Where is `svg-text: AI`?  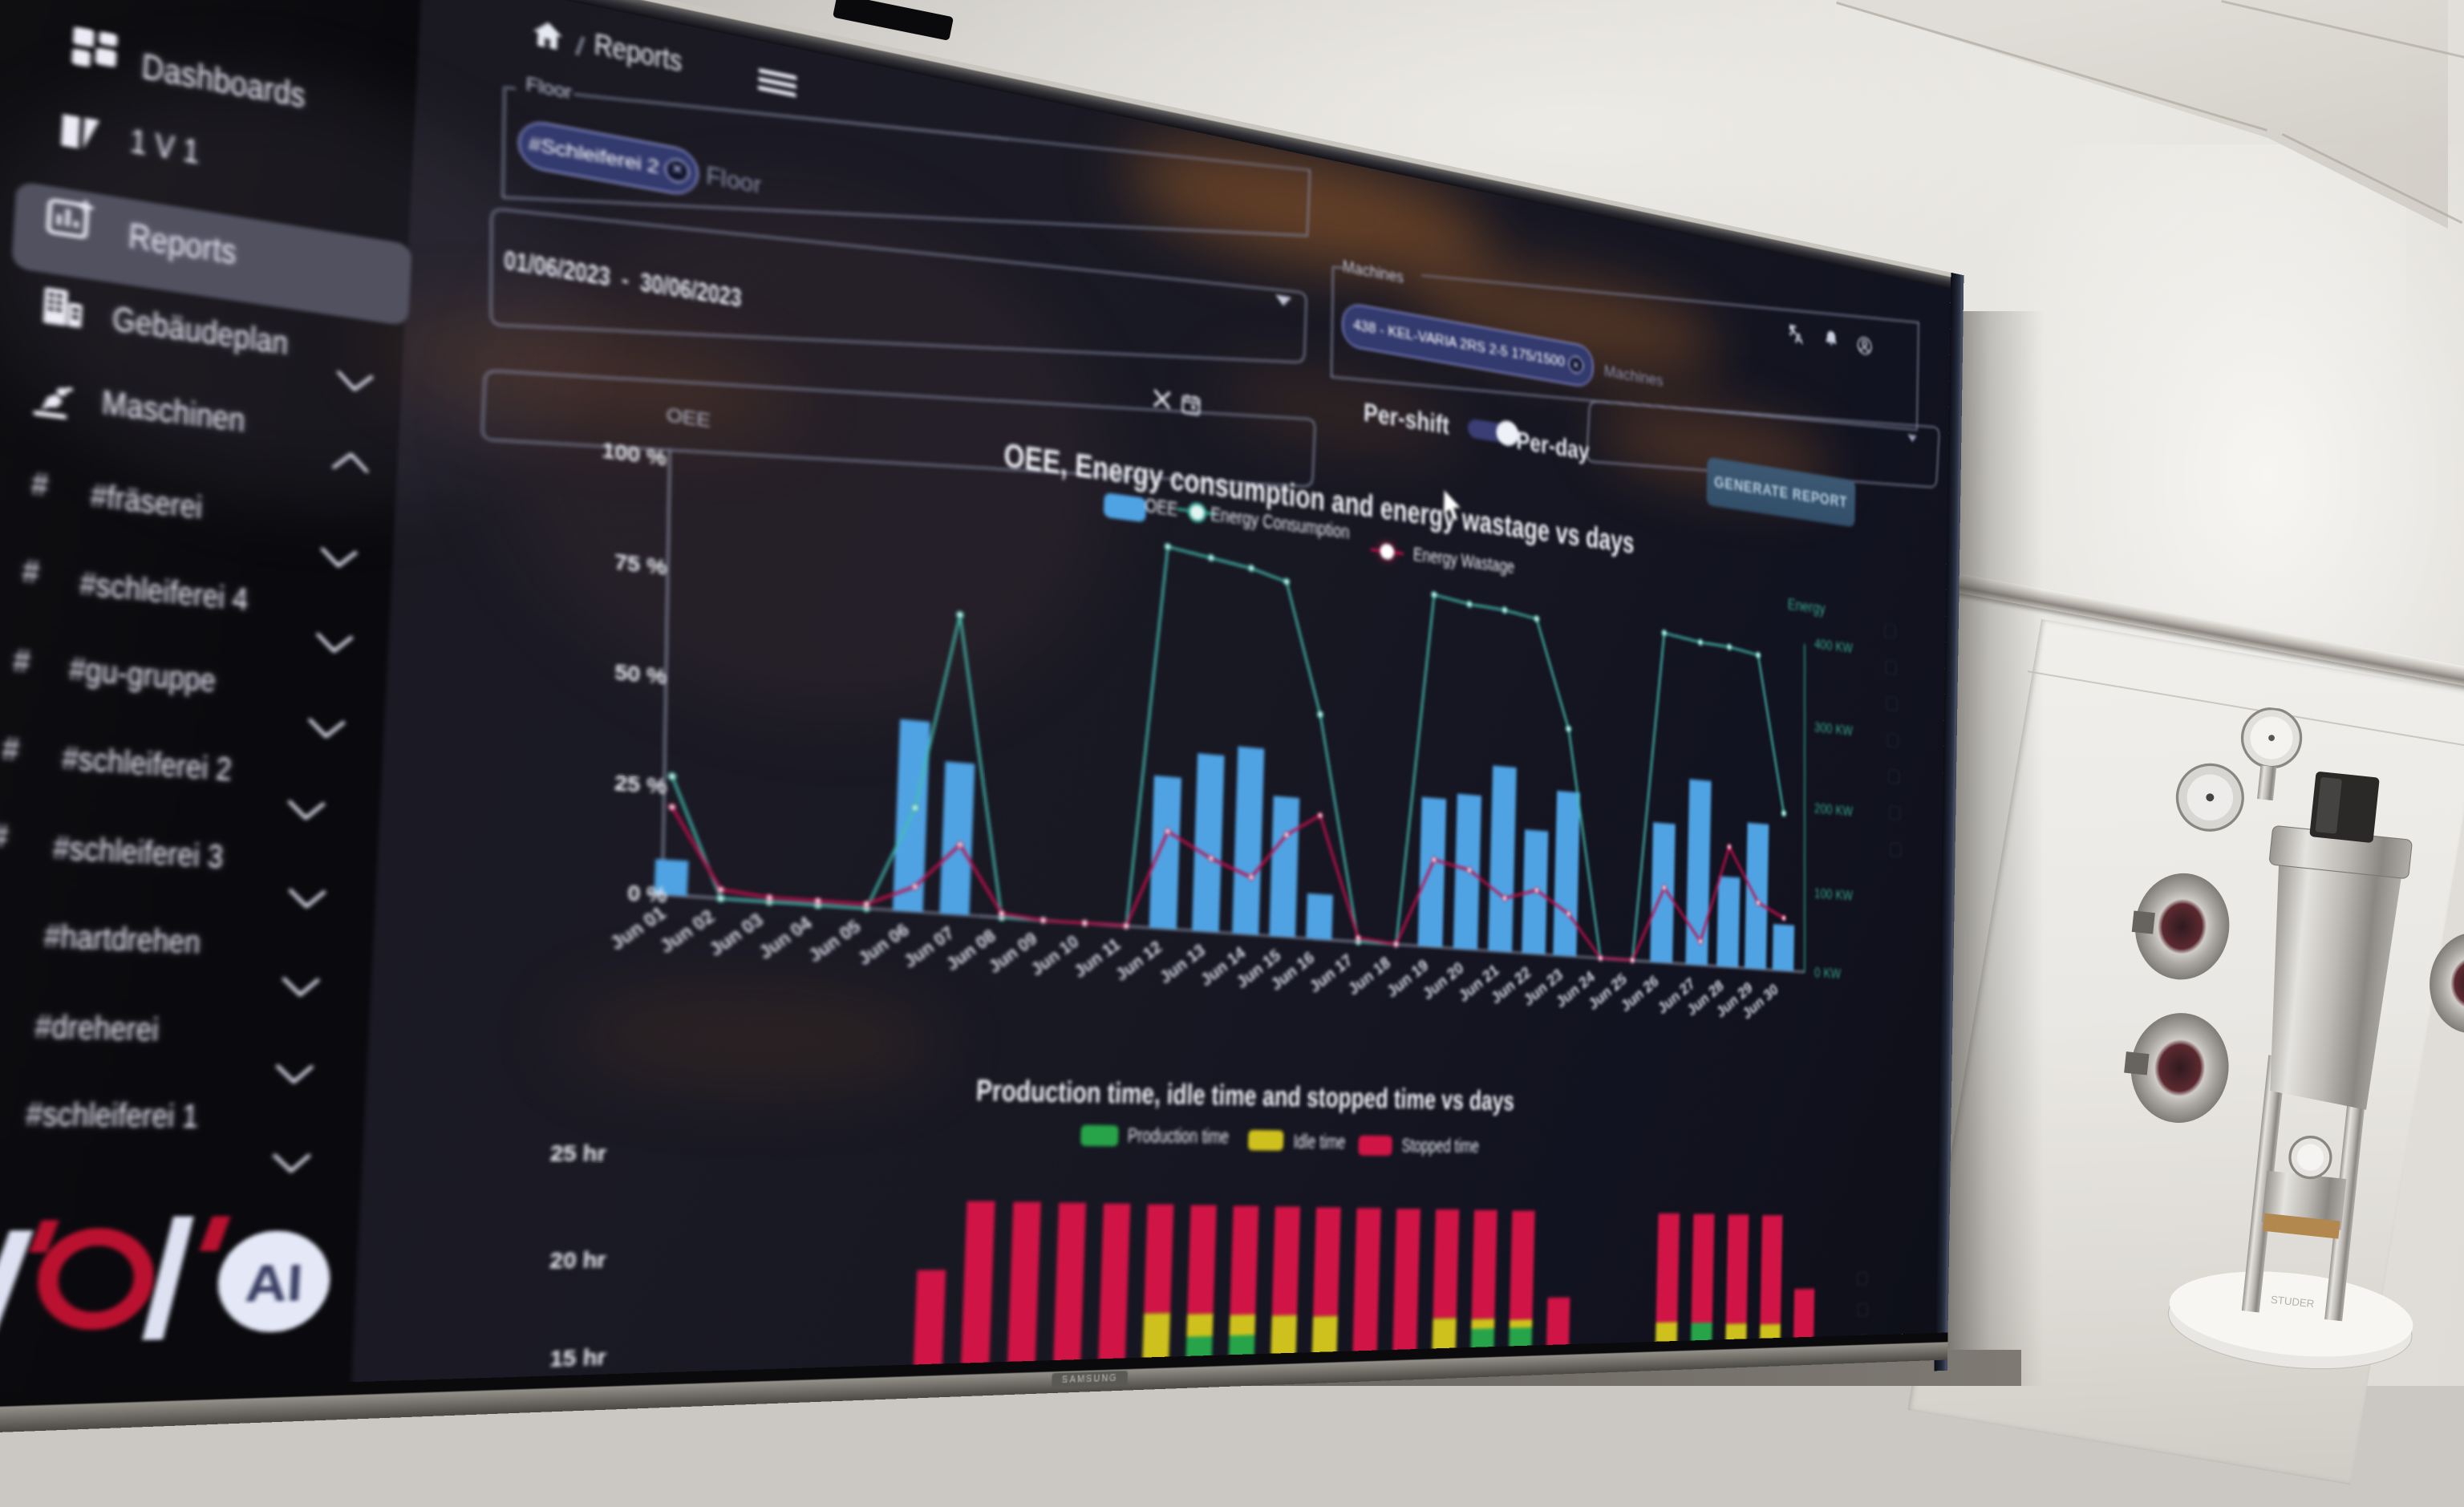
svg-text: AI is located at coordinates (274, 1284).